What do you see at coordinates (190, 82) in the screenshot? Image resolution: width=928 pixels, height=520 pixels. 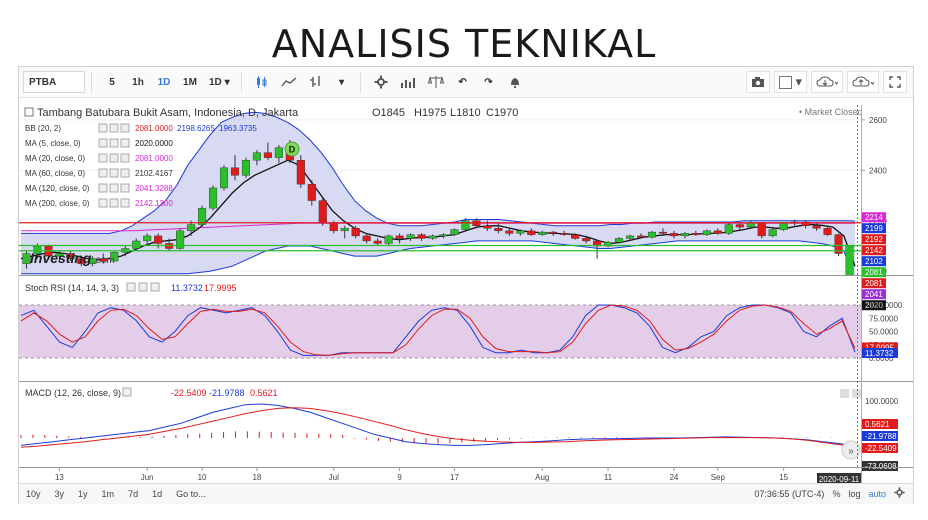 I see `interval-1m-button: 1M` at bounding box center [190, 82].